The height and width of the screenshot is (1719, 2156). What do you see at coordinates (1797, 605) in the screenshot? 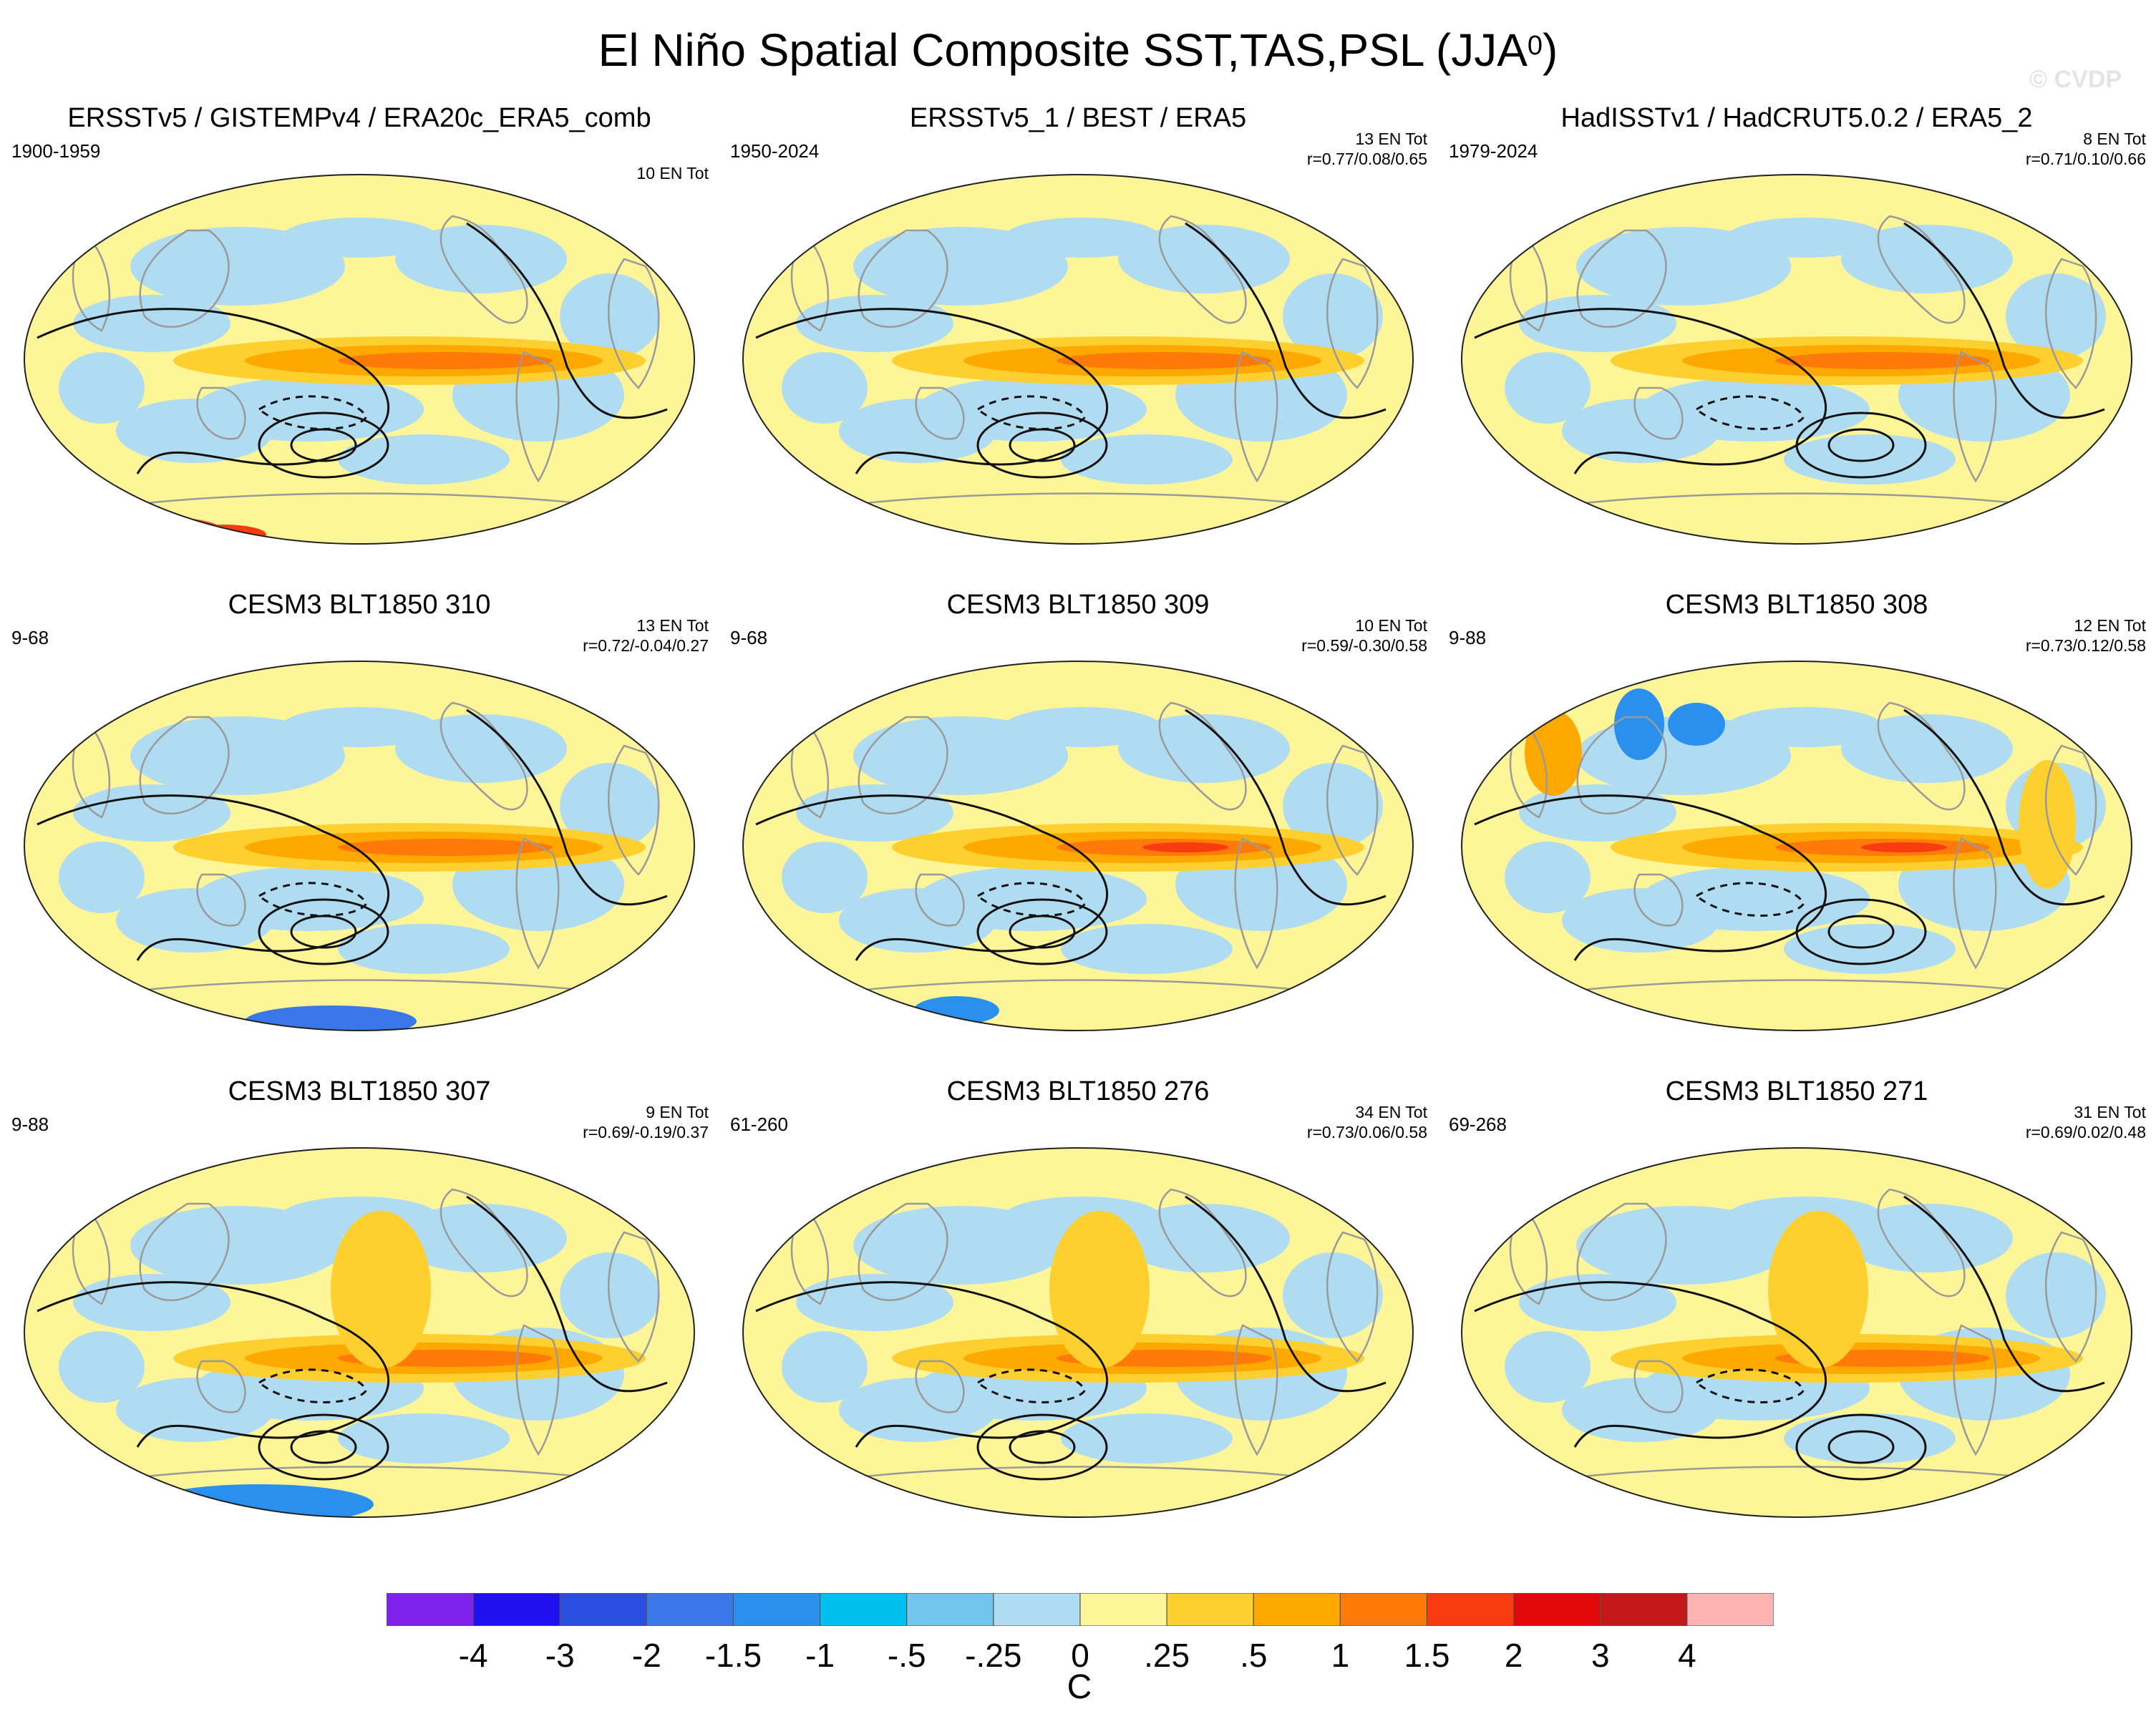
I see `panel-title: CESM3 BLT1850 308` at bounding box center [1797, 605].